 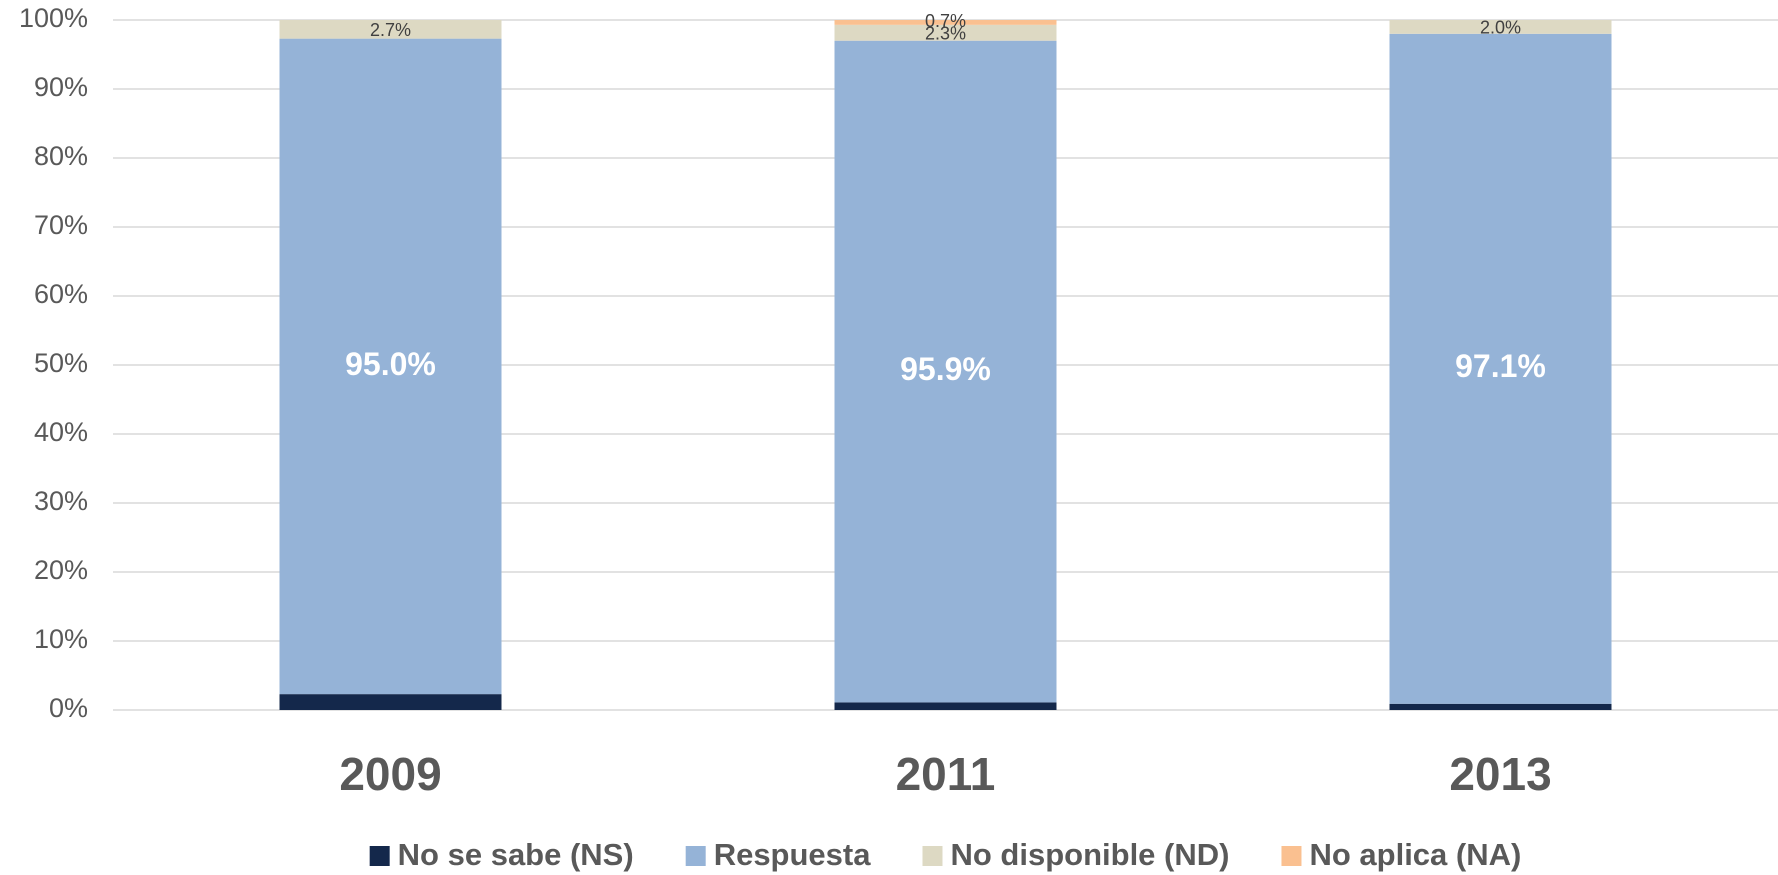 I want to click on y-tick-label: 100%, so click(x=53, y=18).